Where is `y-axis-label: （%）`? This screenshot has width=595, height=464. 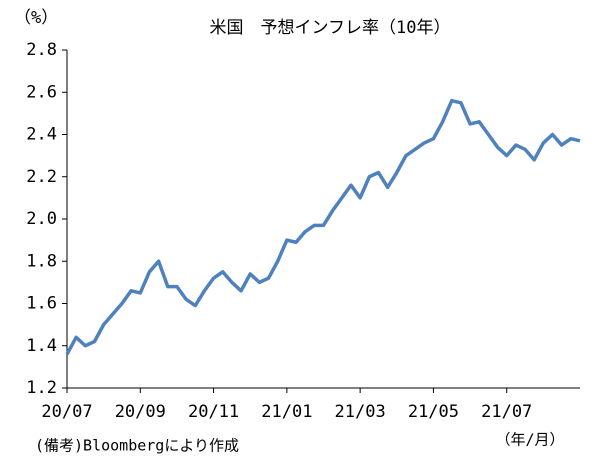
y-axis-label: （%） is located at coordinates (36, 18).